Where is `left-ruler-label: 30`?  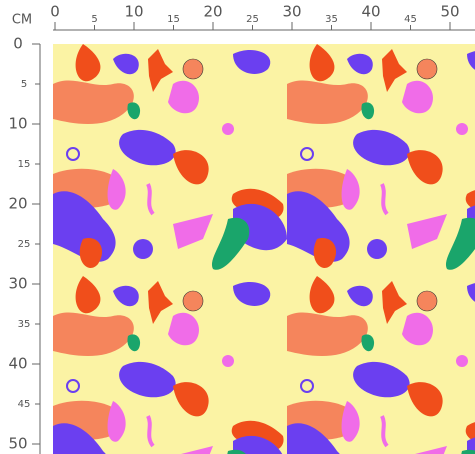 left-ruler-label: 30 is located at coordinates (17, 284).